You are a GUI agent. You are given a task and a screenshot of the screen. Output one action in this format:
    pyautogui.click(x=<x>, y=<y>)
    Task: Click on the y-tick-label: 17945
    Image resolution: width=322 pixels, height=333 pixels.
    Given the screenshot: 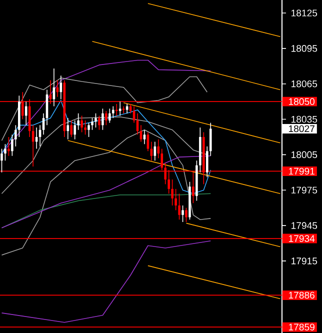 What is the action you would take?
    pyautogui.click(x=305, y=225)
    